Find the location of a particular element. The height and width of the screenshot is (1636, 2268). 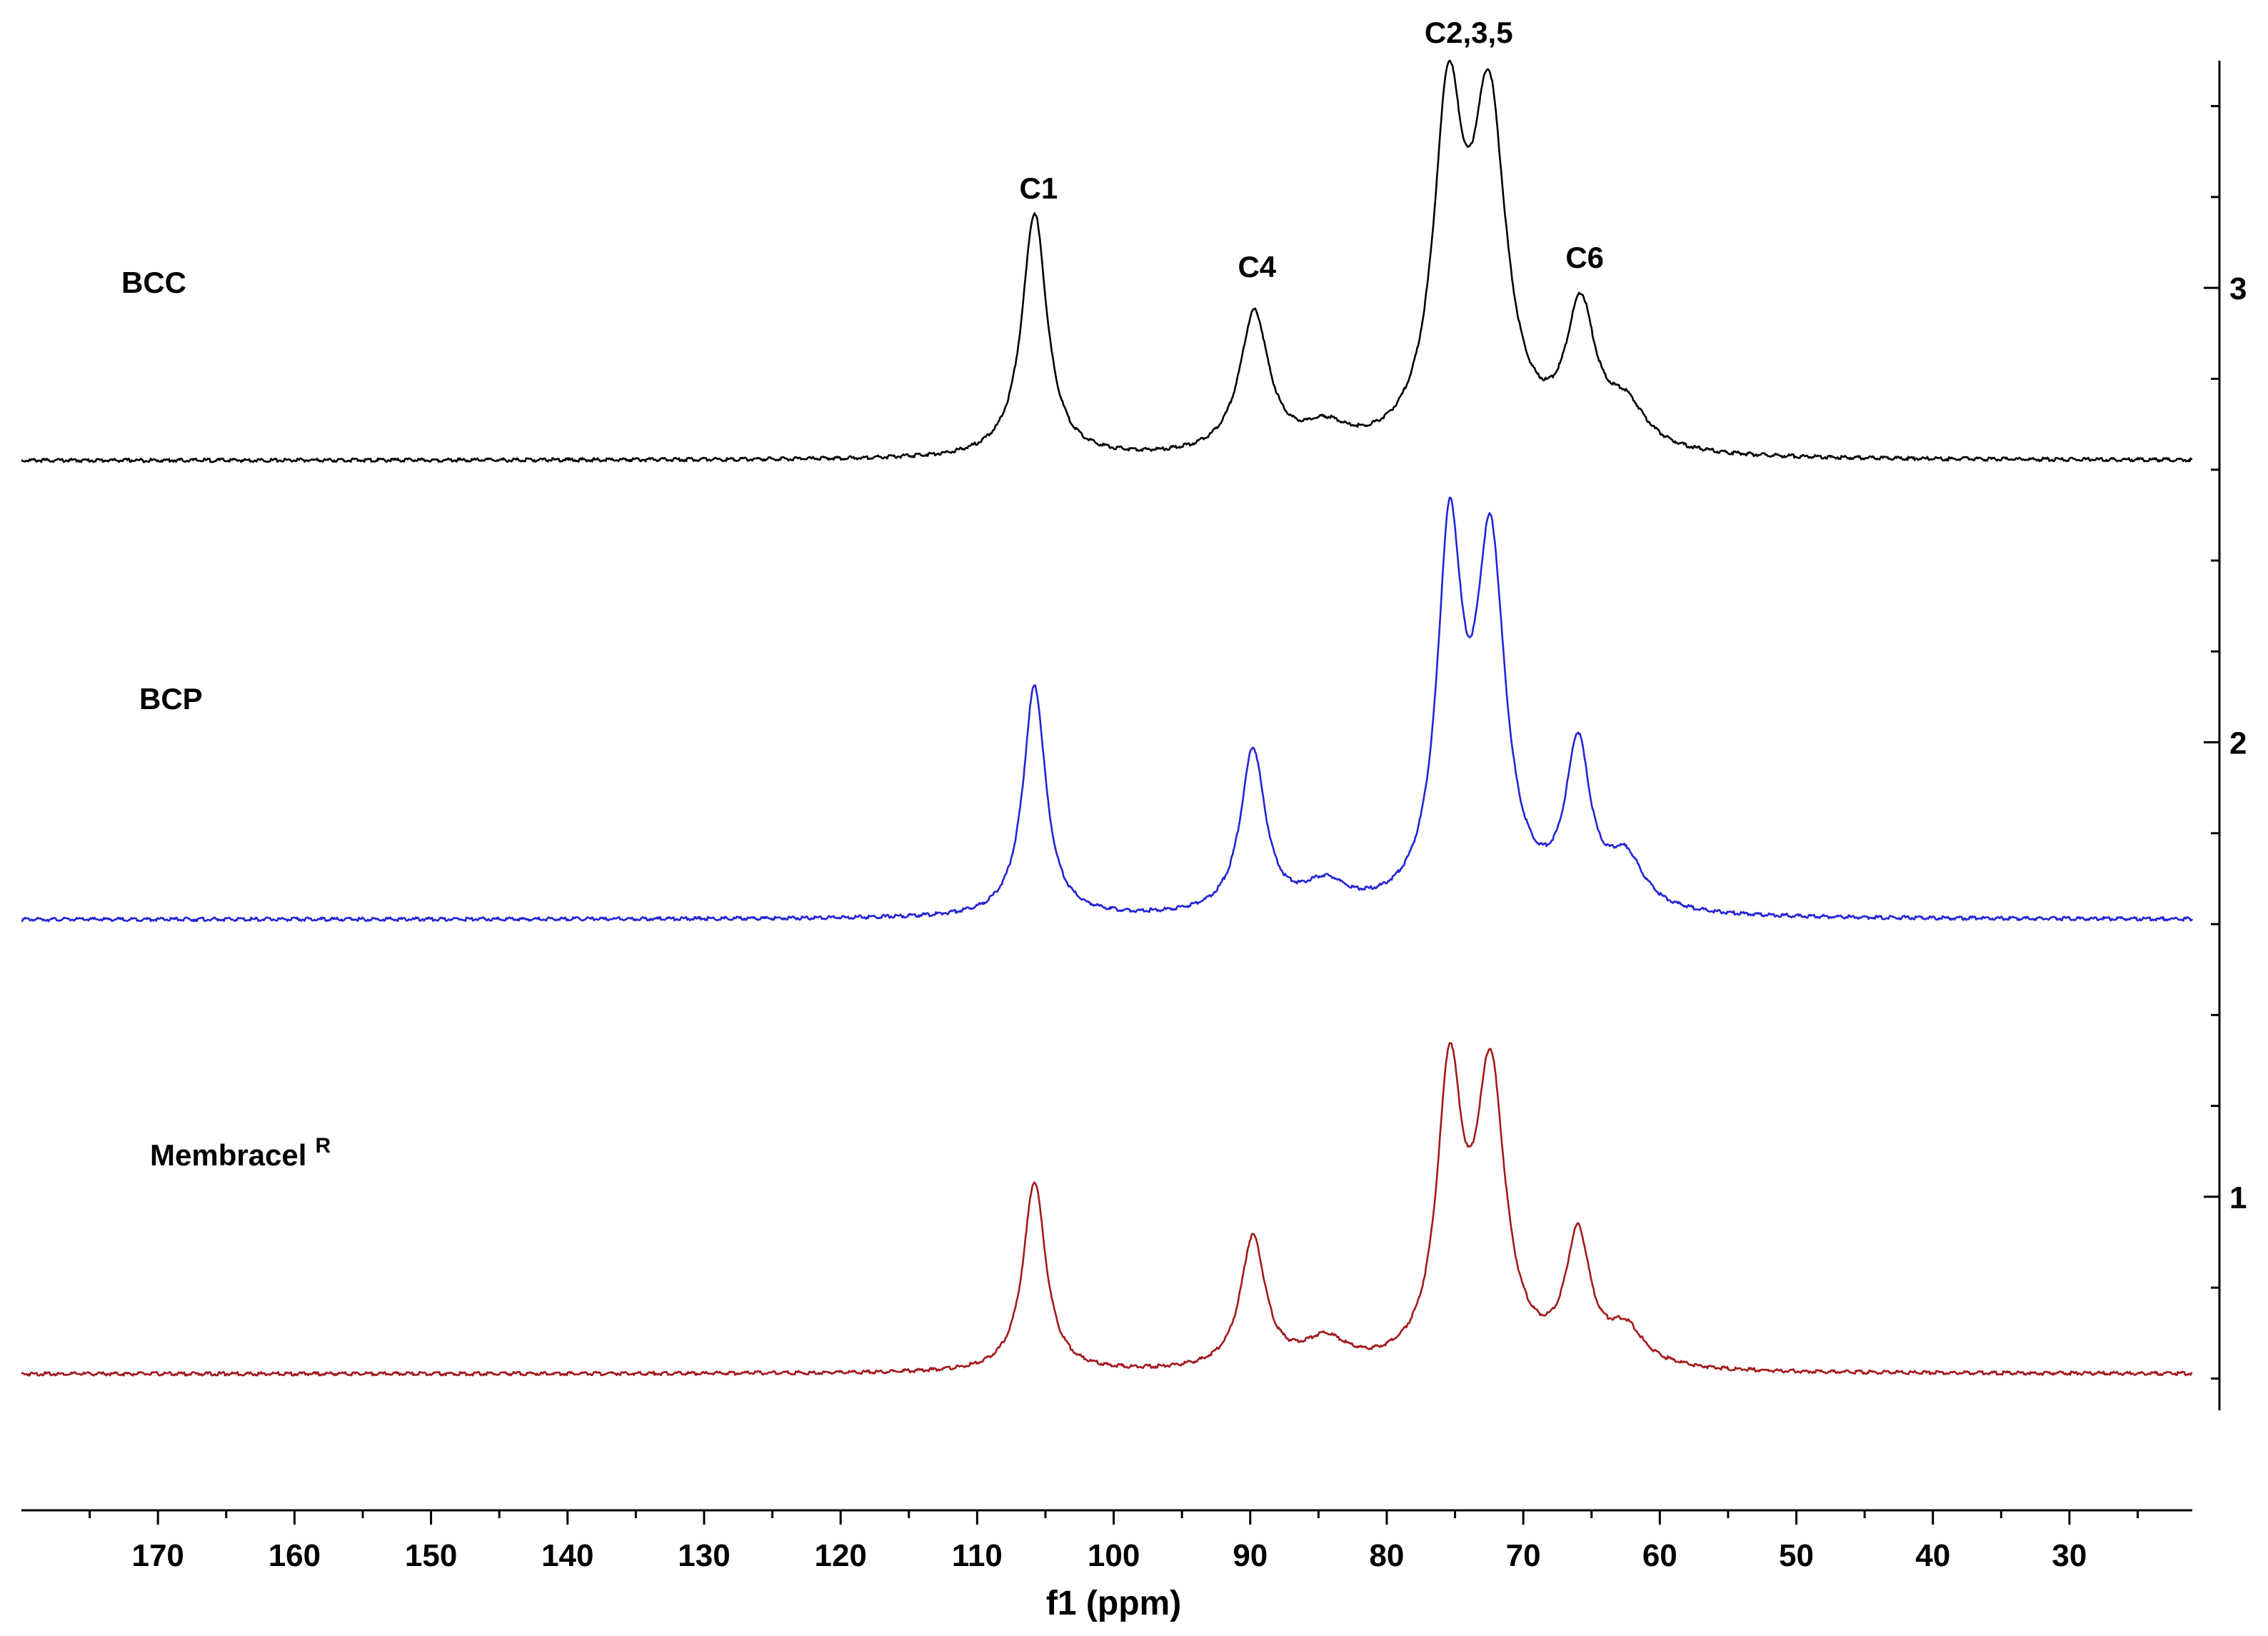

x-tick-label: 130 is located at coordinates (704, 1555).